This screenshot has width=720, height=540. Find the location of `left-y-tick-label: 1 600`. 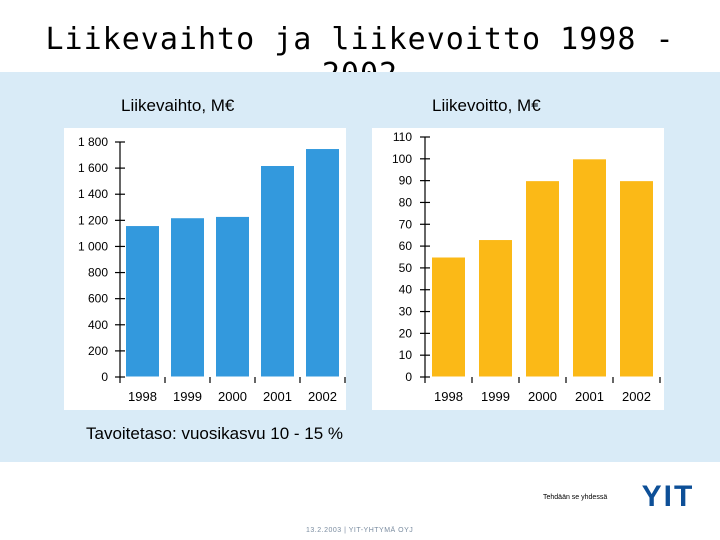

left-y-tick-label: 1 600 is located at coordinates (93, 168).